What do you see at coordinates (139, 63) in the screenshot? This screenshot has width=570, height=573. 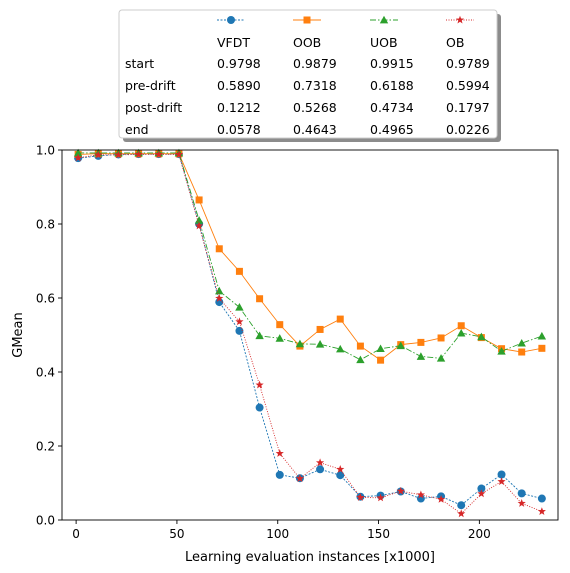 I see `legend-row-label: start` at bounding box center [139, 63].